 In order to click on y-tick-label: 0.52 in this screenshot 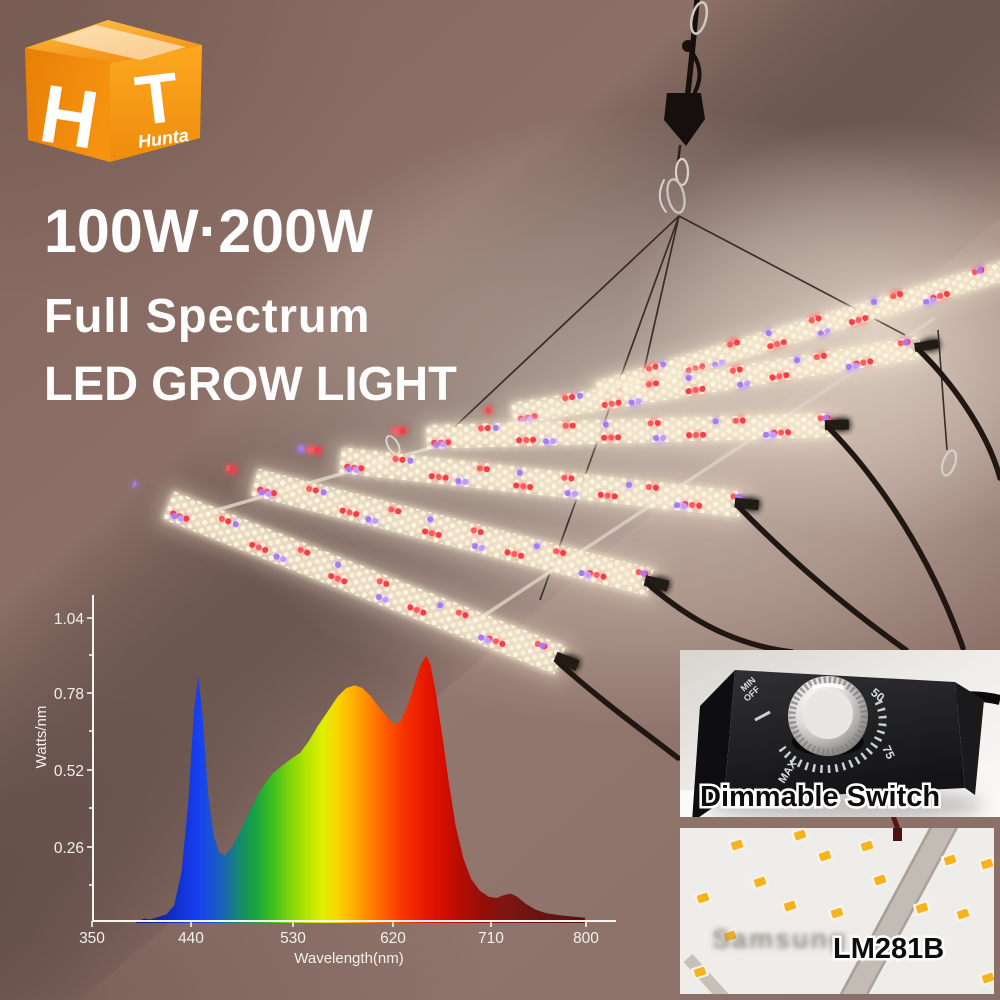, I will do `click(69, 771)`.